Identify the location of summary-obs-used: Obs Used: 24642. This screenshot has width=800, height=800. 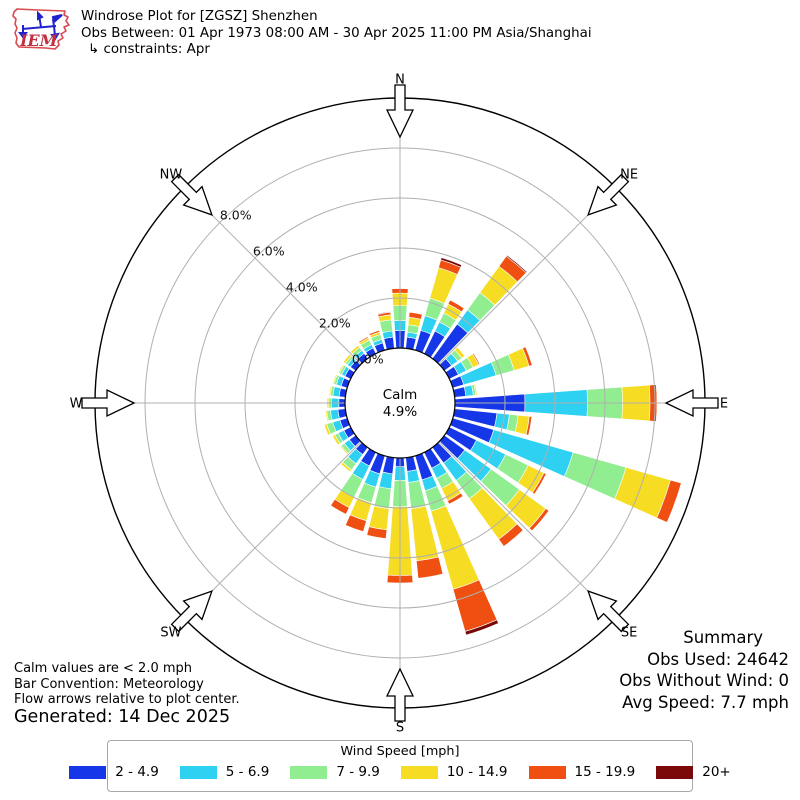
(718, 659).